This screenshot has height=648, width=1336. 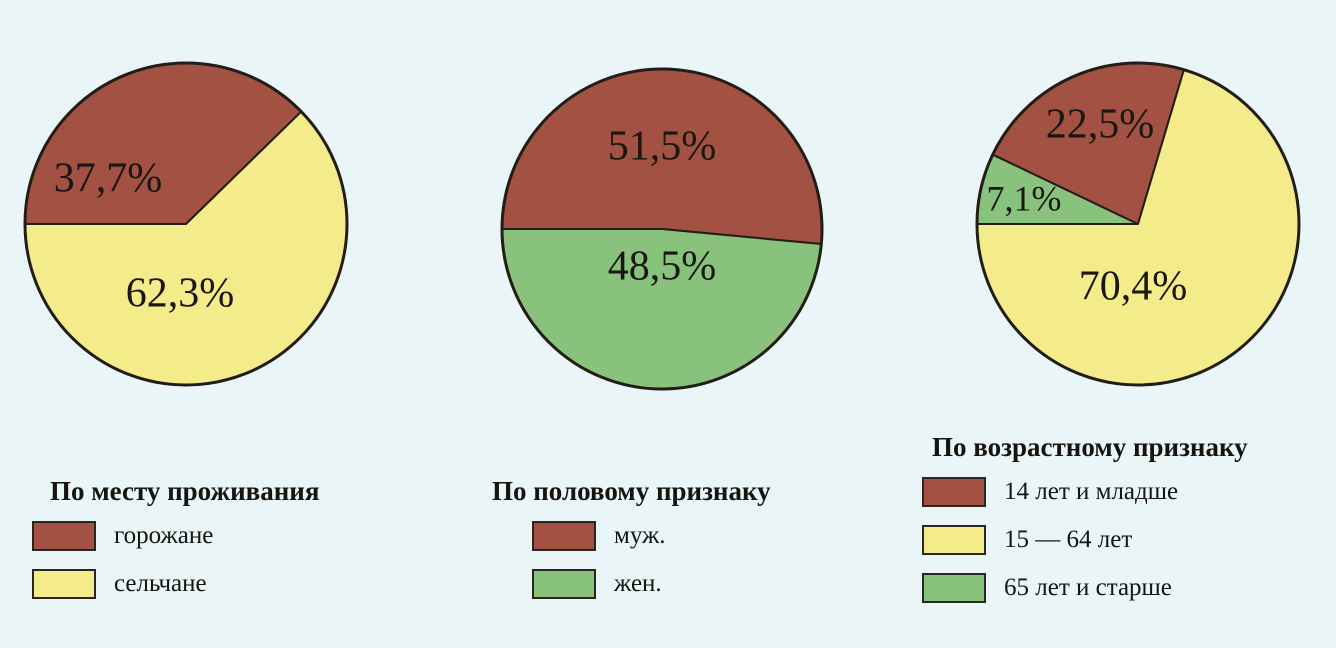 I want to click on legend-sex: По половому признаку муж. жен., so click(x=631, y=545).